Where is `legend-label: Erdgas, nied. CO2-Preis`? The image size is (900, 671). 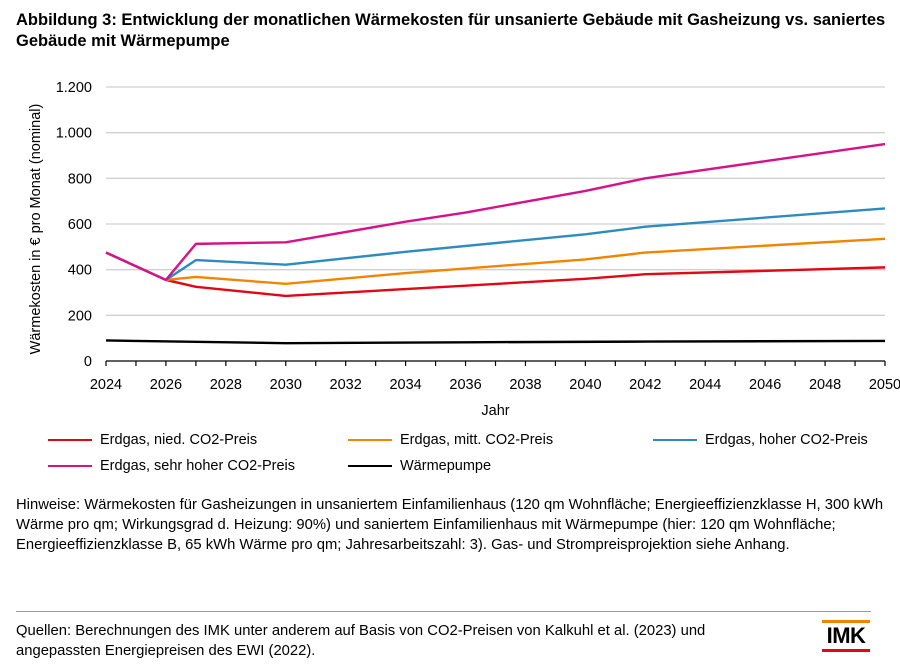
legend-label: Erdgas, nied. CO2-Preis is located at coordinates (179, 440).